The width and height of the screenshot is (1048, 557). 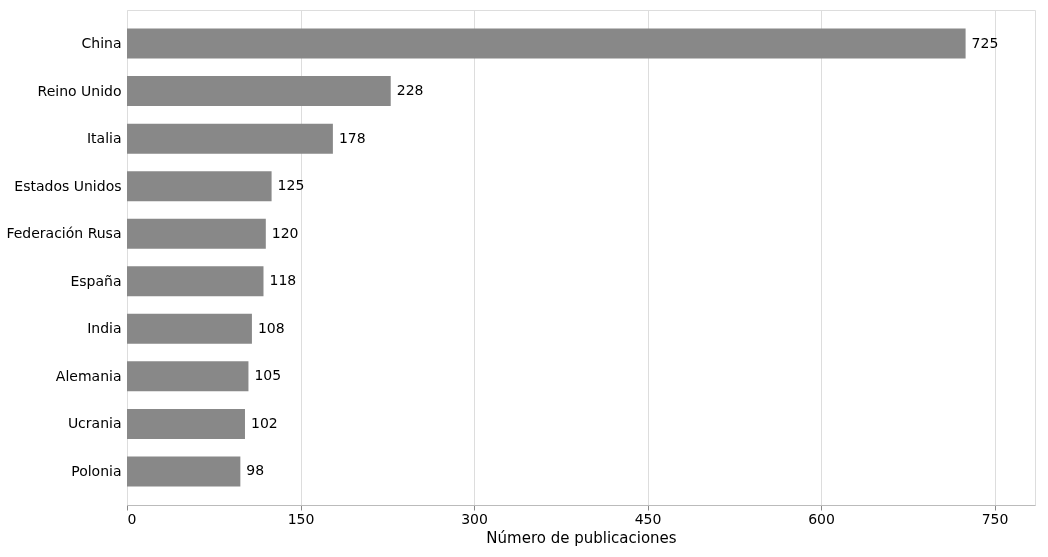 What do you see at coordinates (301, 518) in the screenshot?
I see `x-tick-label: 150` at bounding box center [301, 518].